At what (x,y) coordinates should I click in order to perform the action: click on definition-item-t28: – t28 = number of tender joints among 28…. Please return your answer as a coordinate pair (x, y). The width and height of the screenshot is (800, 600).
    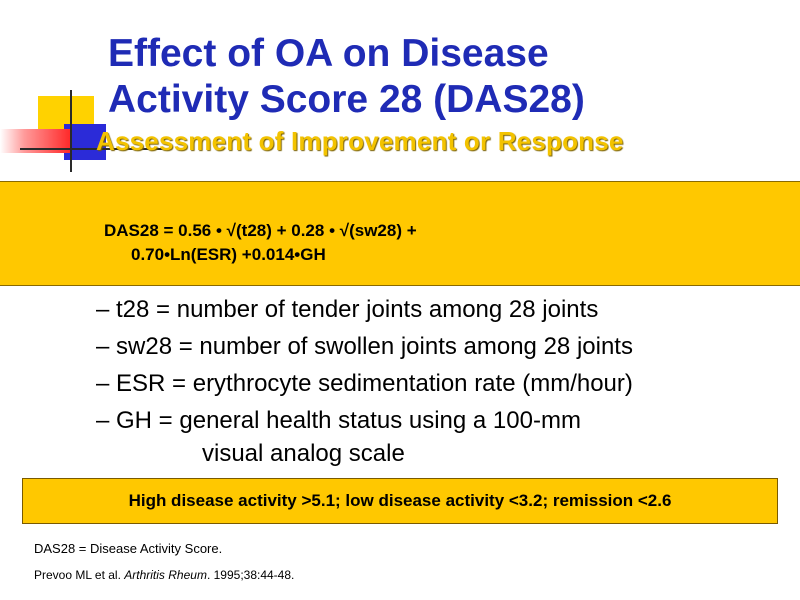
    Looking at the image, I should click on (347, 309).